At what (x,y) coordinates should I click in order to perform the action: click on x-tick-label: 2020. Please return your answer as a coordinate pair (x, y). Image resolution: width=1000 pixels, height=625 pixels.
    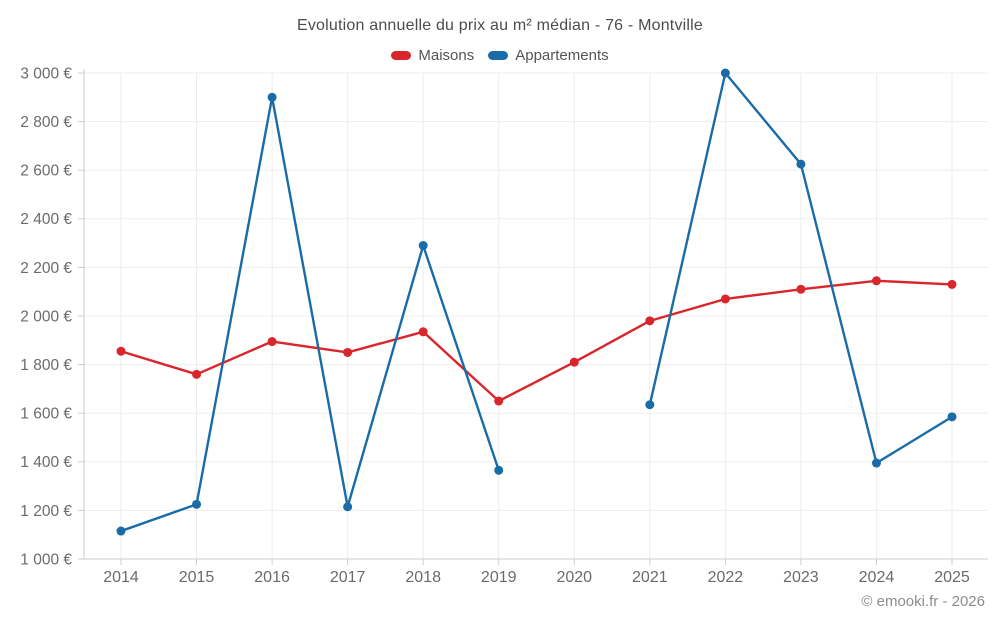
    Looking at the image, I should click on (574, 577).